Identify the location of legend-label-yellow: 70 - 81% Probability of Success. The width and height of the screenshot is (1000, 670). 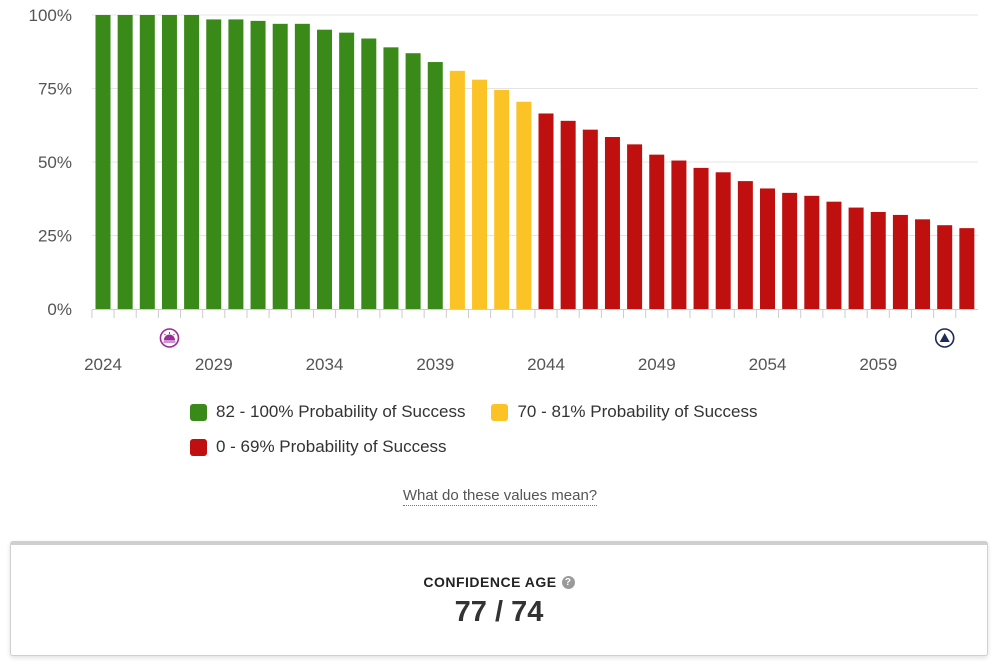
(637, 411).